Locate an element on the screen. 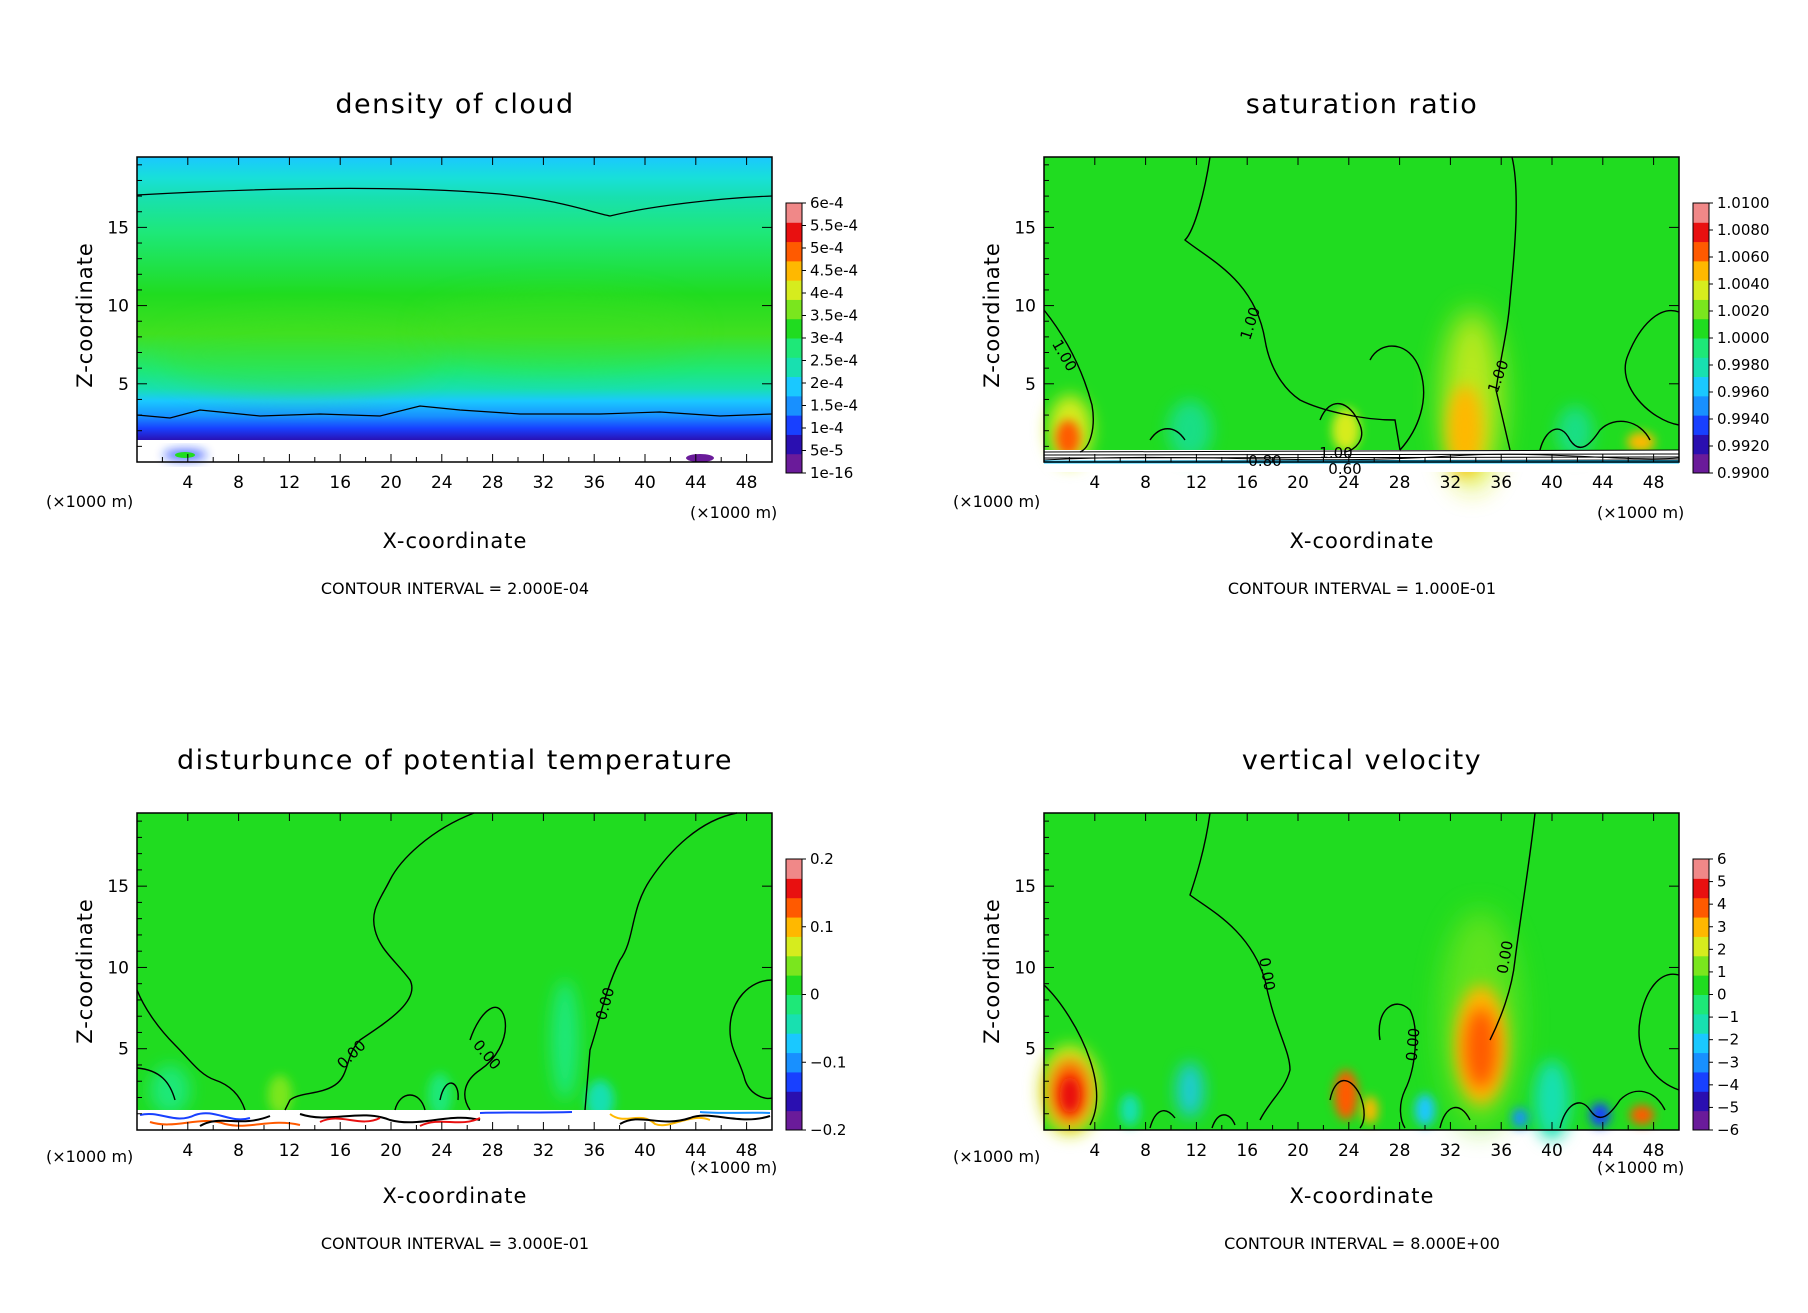 This screenshot has width=1808, height=1313. colorbar-label: 1.0060 is located at coordinates (1743, 257).